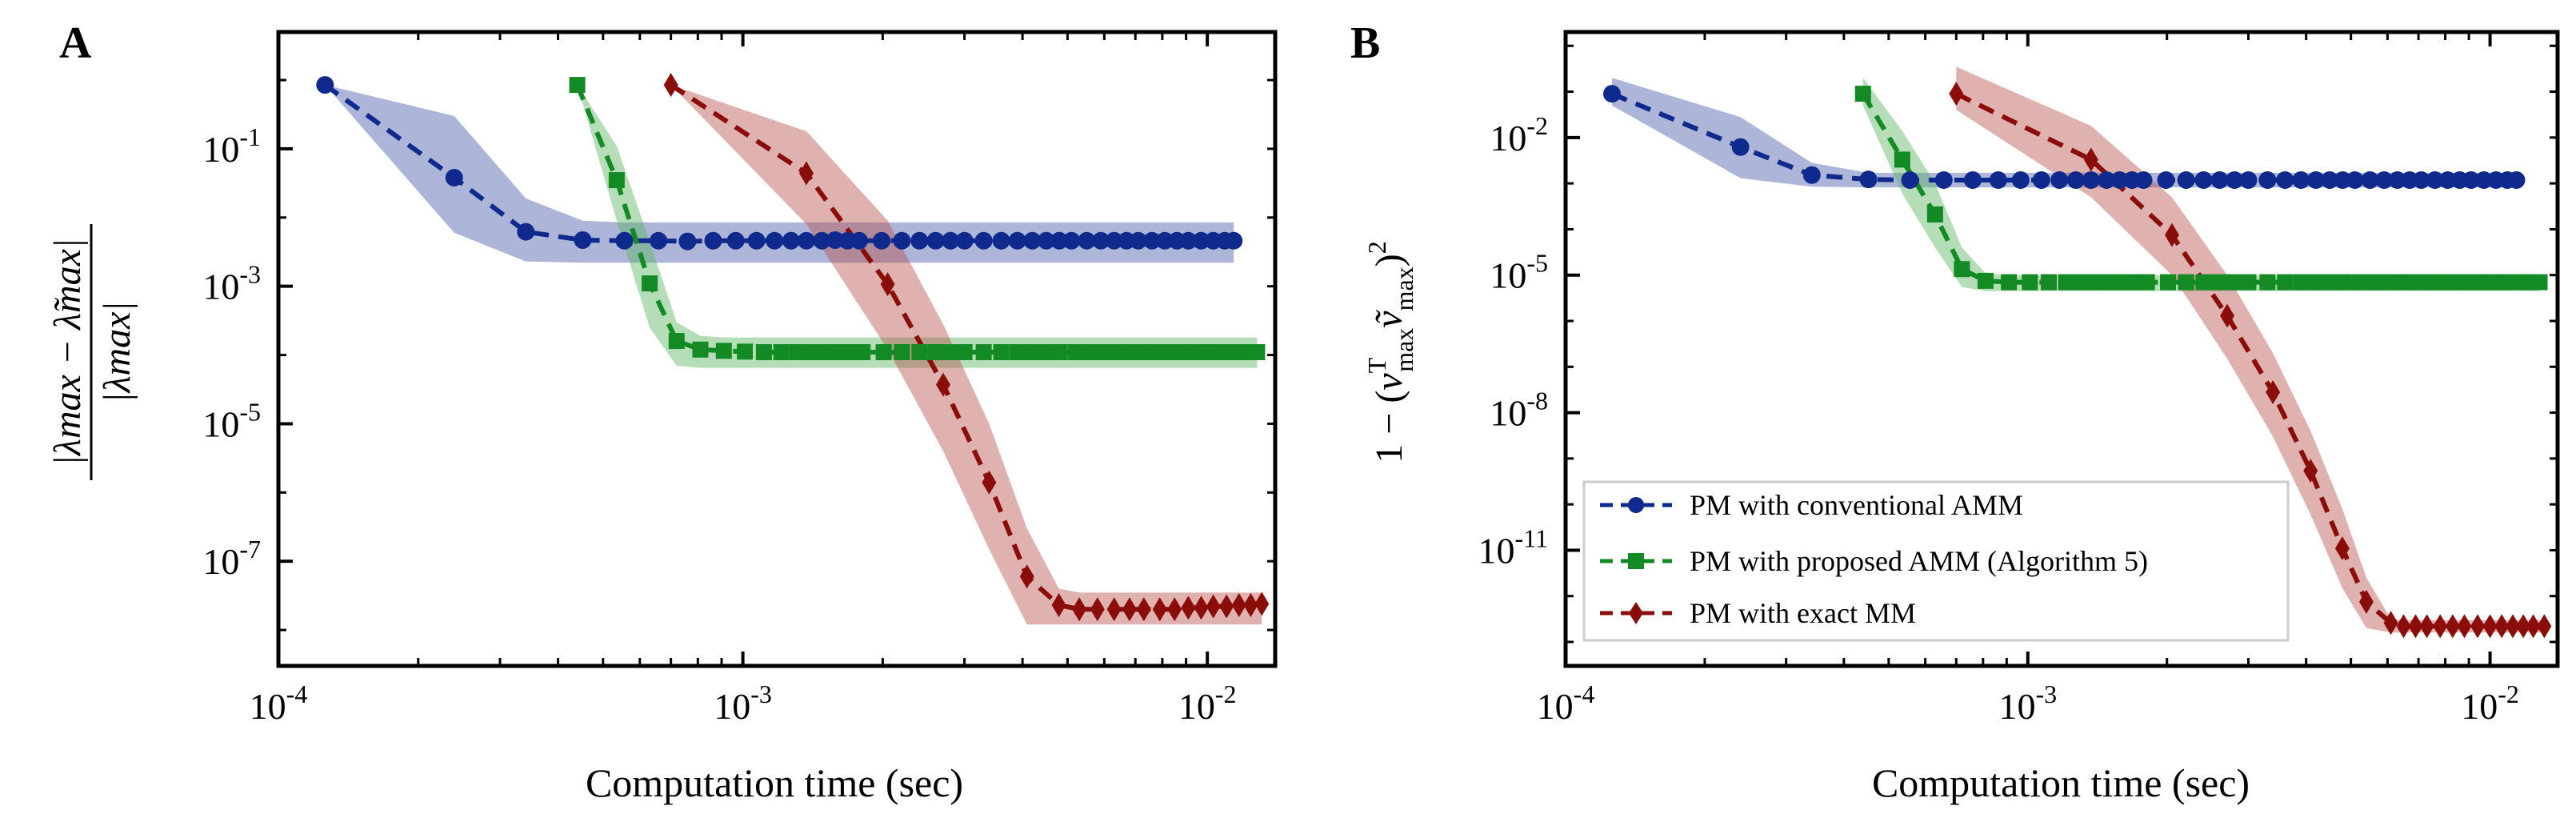 The image size is (2576, 838). Describe the element at coordinates (231, 146) in the screenshot. I see `panel-a-y-tick-label: 10-1` at that location.